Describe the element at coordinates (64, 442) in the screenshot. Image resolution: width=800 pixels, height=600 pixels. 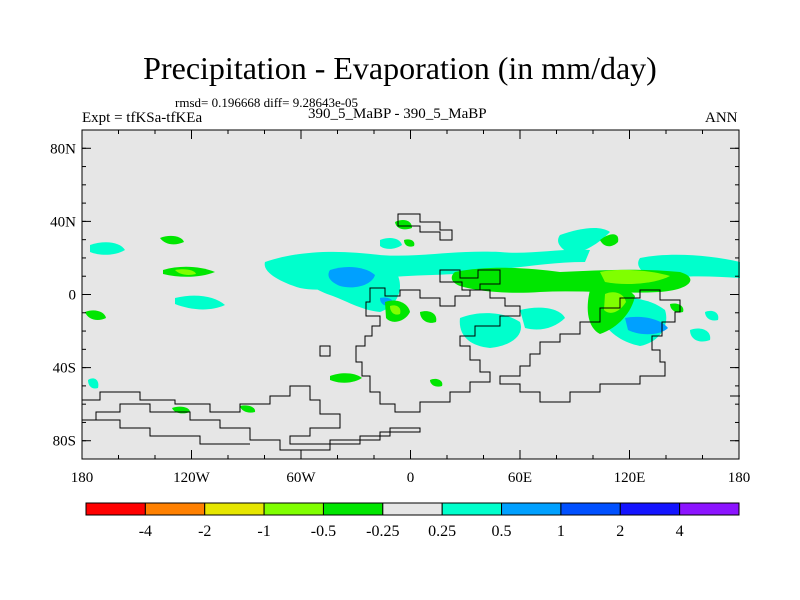
I see `lat-label: 80S` at that location.